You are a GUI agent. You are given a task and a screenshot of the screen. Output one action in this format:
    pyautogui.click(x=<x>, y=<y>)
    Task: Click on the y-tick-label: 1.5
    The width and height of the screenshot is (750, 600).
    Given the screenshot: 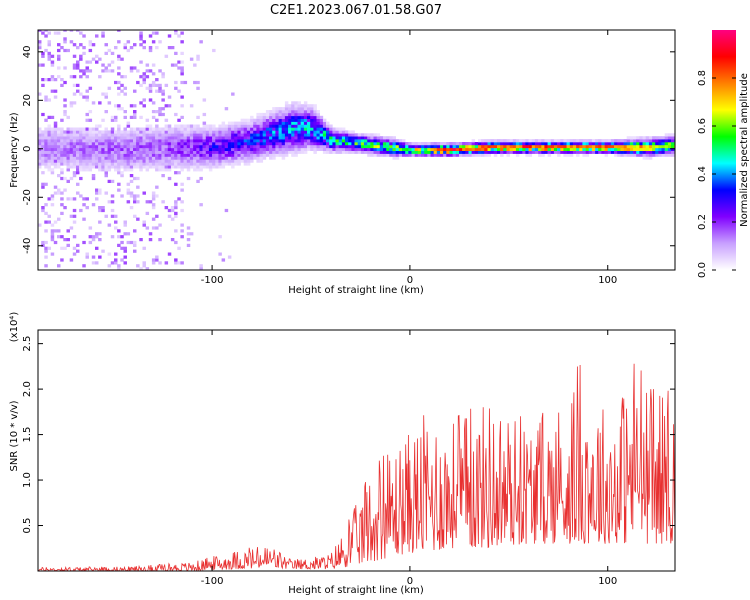 What is the action you would take?
    pyautogui.click(x=27, y=435)
    